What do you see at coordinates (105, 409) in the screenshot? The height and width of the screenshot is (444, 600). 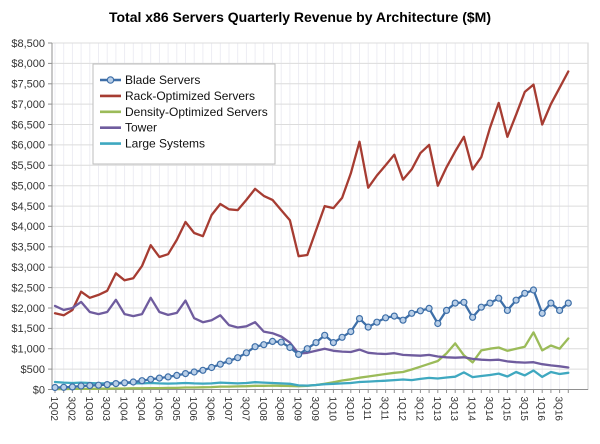 I see `x-axis-label: 3Q03` at bounding box center [105, 409].